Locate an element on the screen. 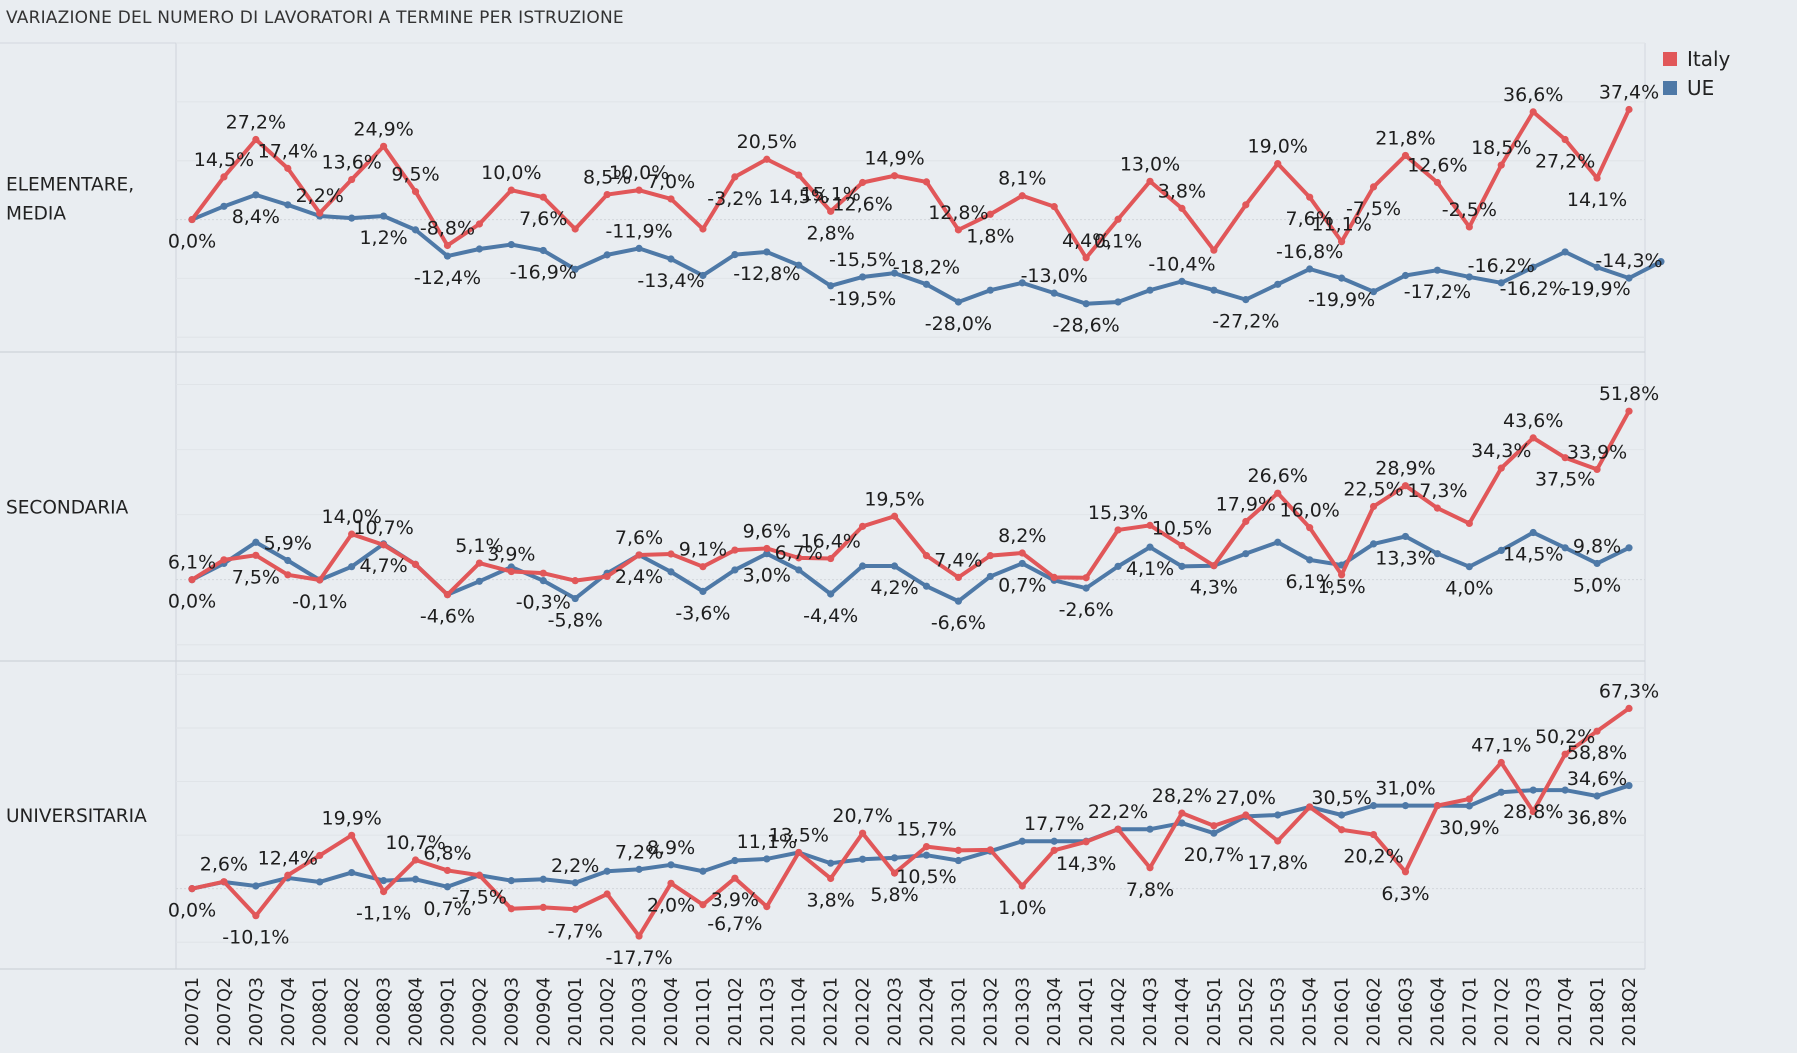 Image resolution: width=1797 pixels, height=1053 pixels. data-label: 19,9% is located at coordinates (351, 818).